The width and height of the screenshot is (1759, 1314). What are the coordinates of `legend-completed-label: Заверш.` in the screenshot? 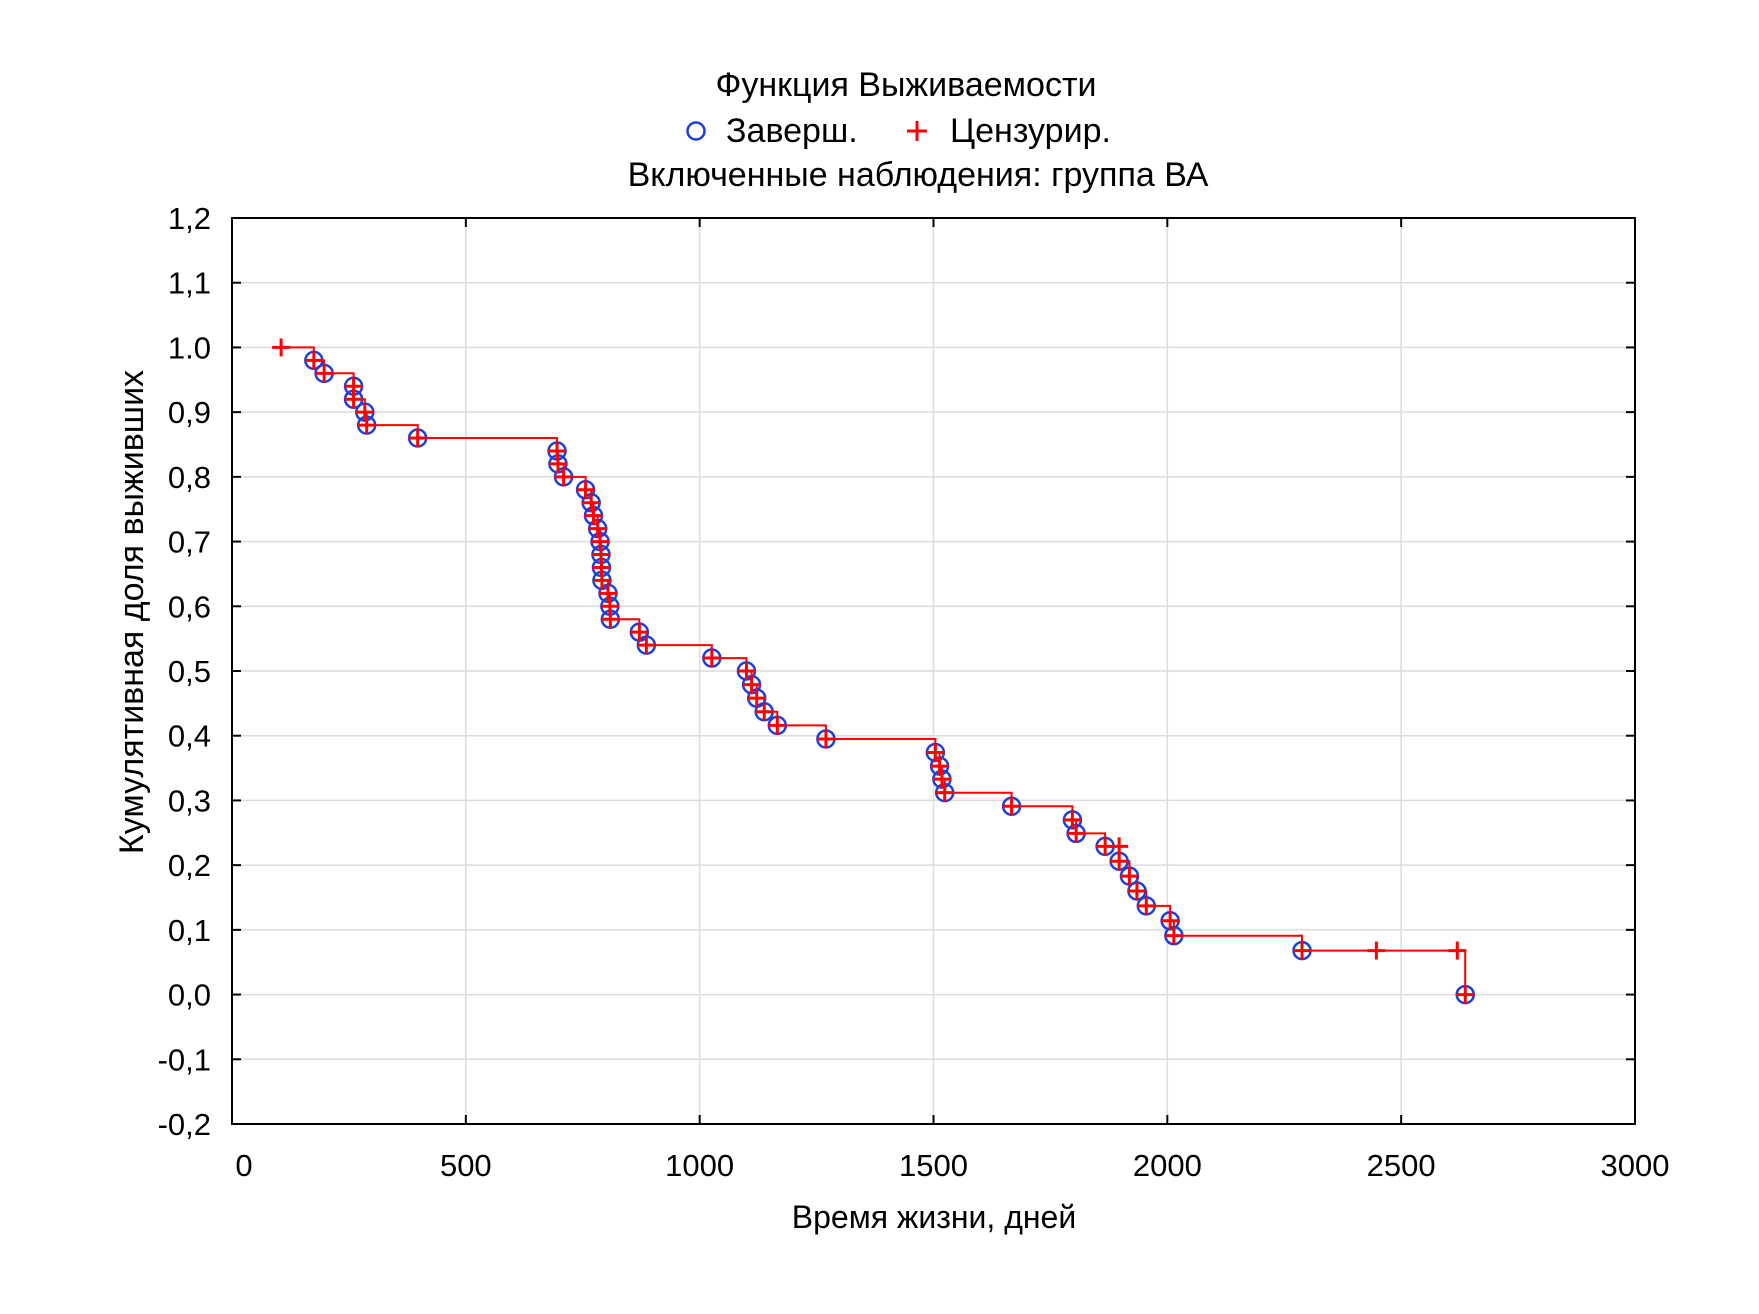 It's located at (792, 131).